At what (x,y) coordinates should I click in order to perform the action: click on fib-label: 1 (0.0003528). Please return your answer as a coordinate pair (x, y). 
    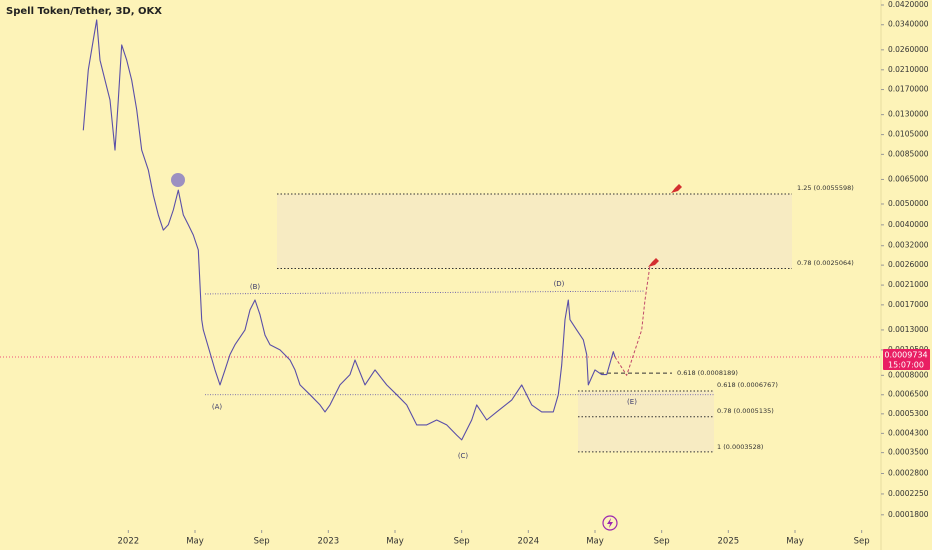
    Looking at the image, I should click on (740, 447).